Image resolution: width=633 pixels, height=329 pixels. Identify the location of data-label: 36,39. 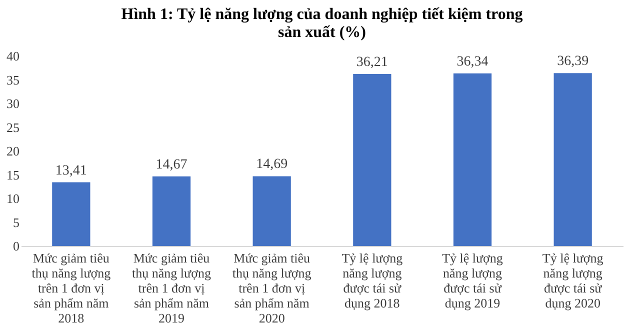
(573, 62).